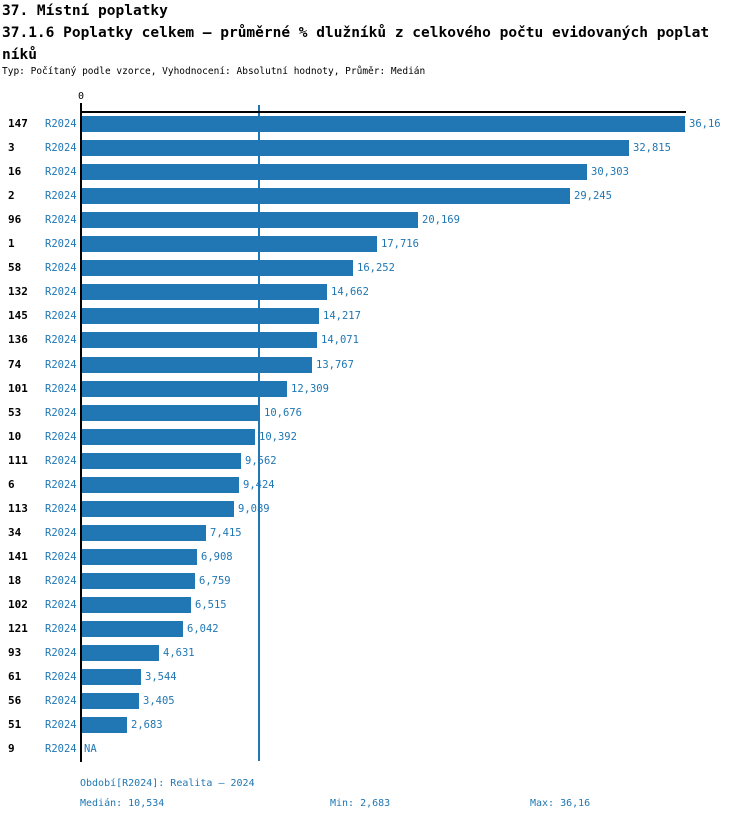  What do you see at coordinates (15, 267) in the screenshot?
I see `row-category-label: 58` at bounding box center [15, 267].